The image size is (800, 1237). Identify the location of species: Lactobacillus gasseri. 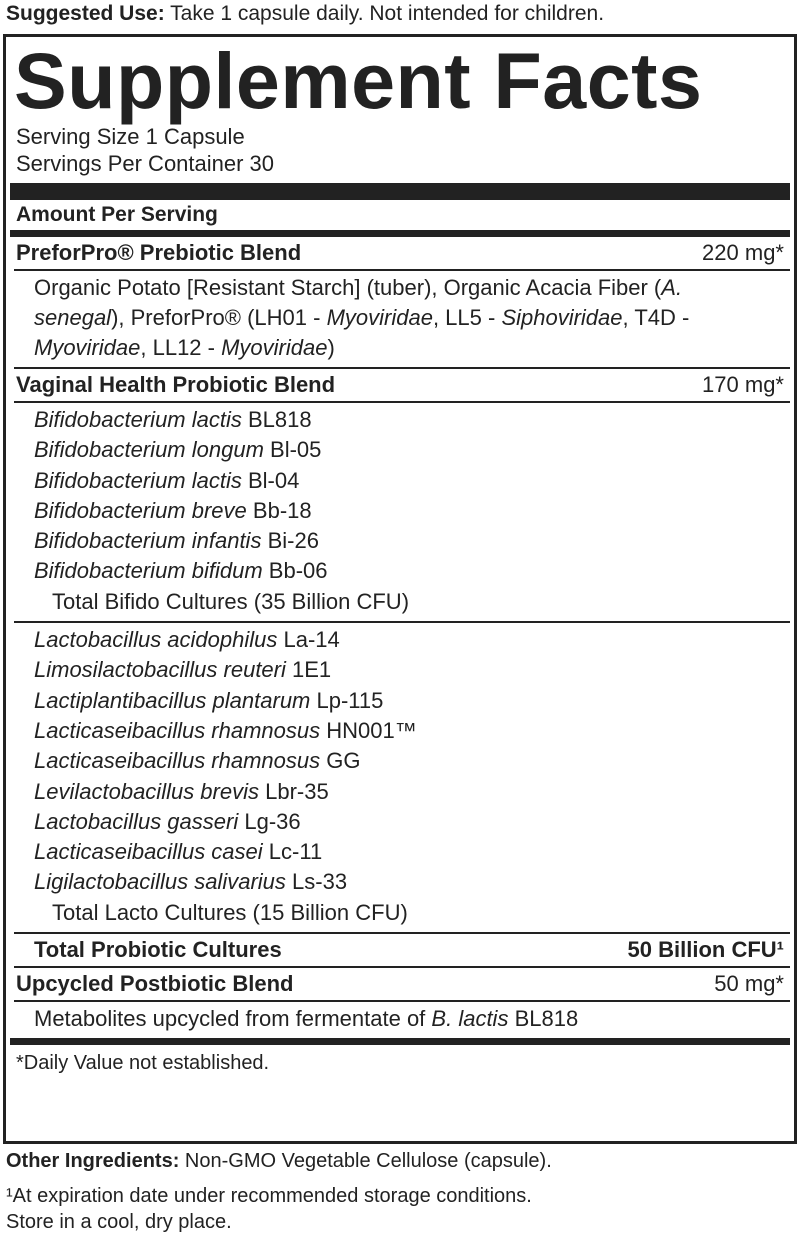
(136, 821).